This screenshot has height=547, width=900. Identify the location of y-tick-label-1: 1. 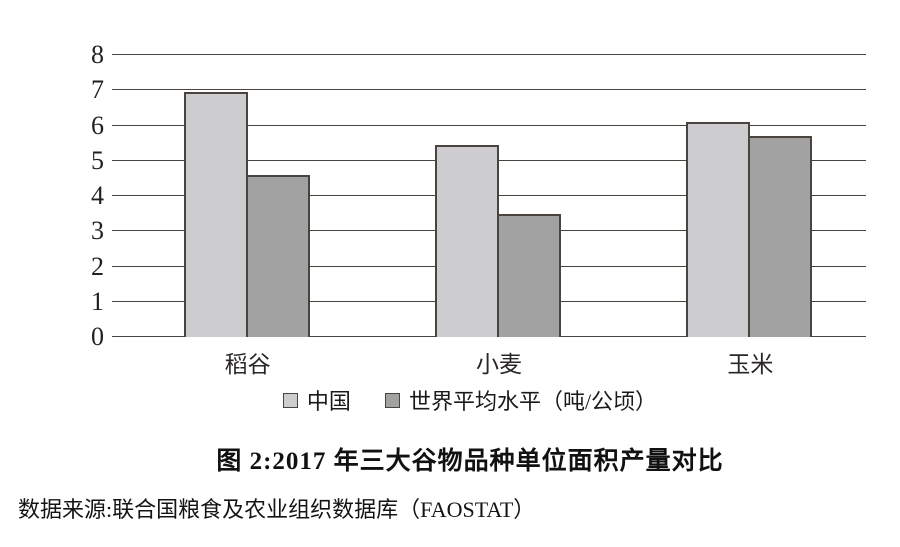
(97, 301).